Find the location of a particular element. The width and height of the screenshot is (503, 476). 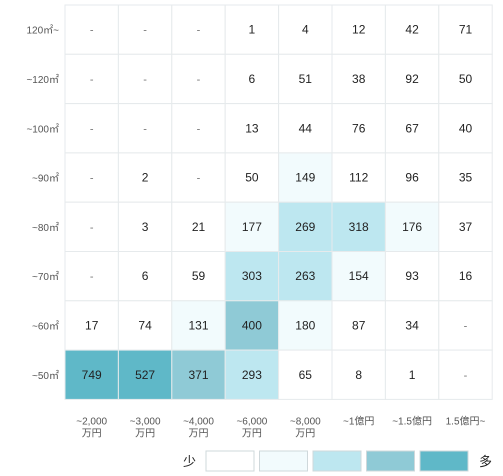

legend-high-label: 多 is located at coordinates (485, 461).